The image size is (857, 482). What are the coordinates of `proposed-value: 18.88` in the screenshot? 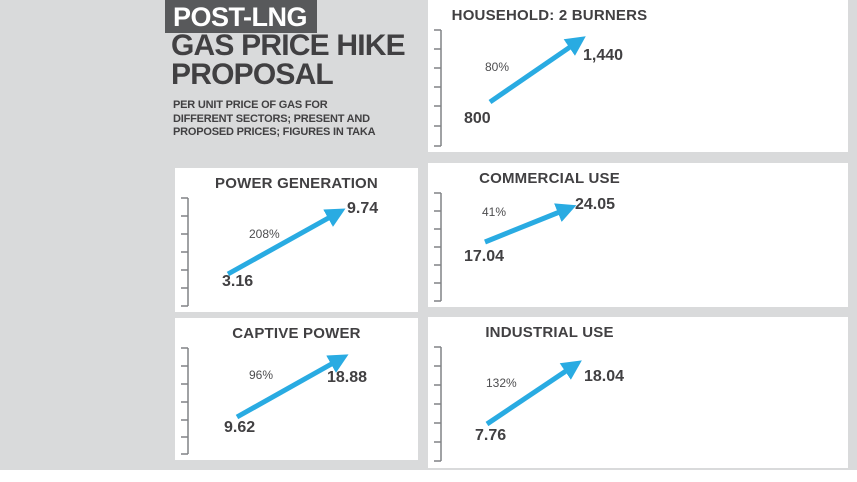 It's located at (347, 377).